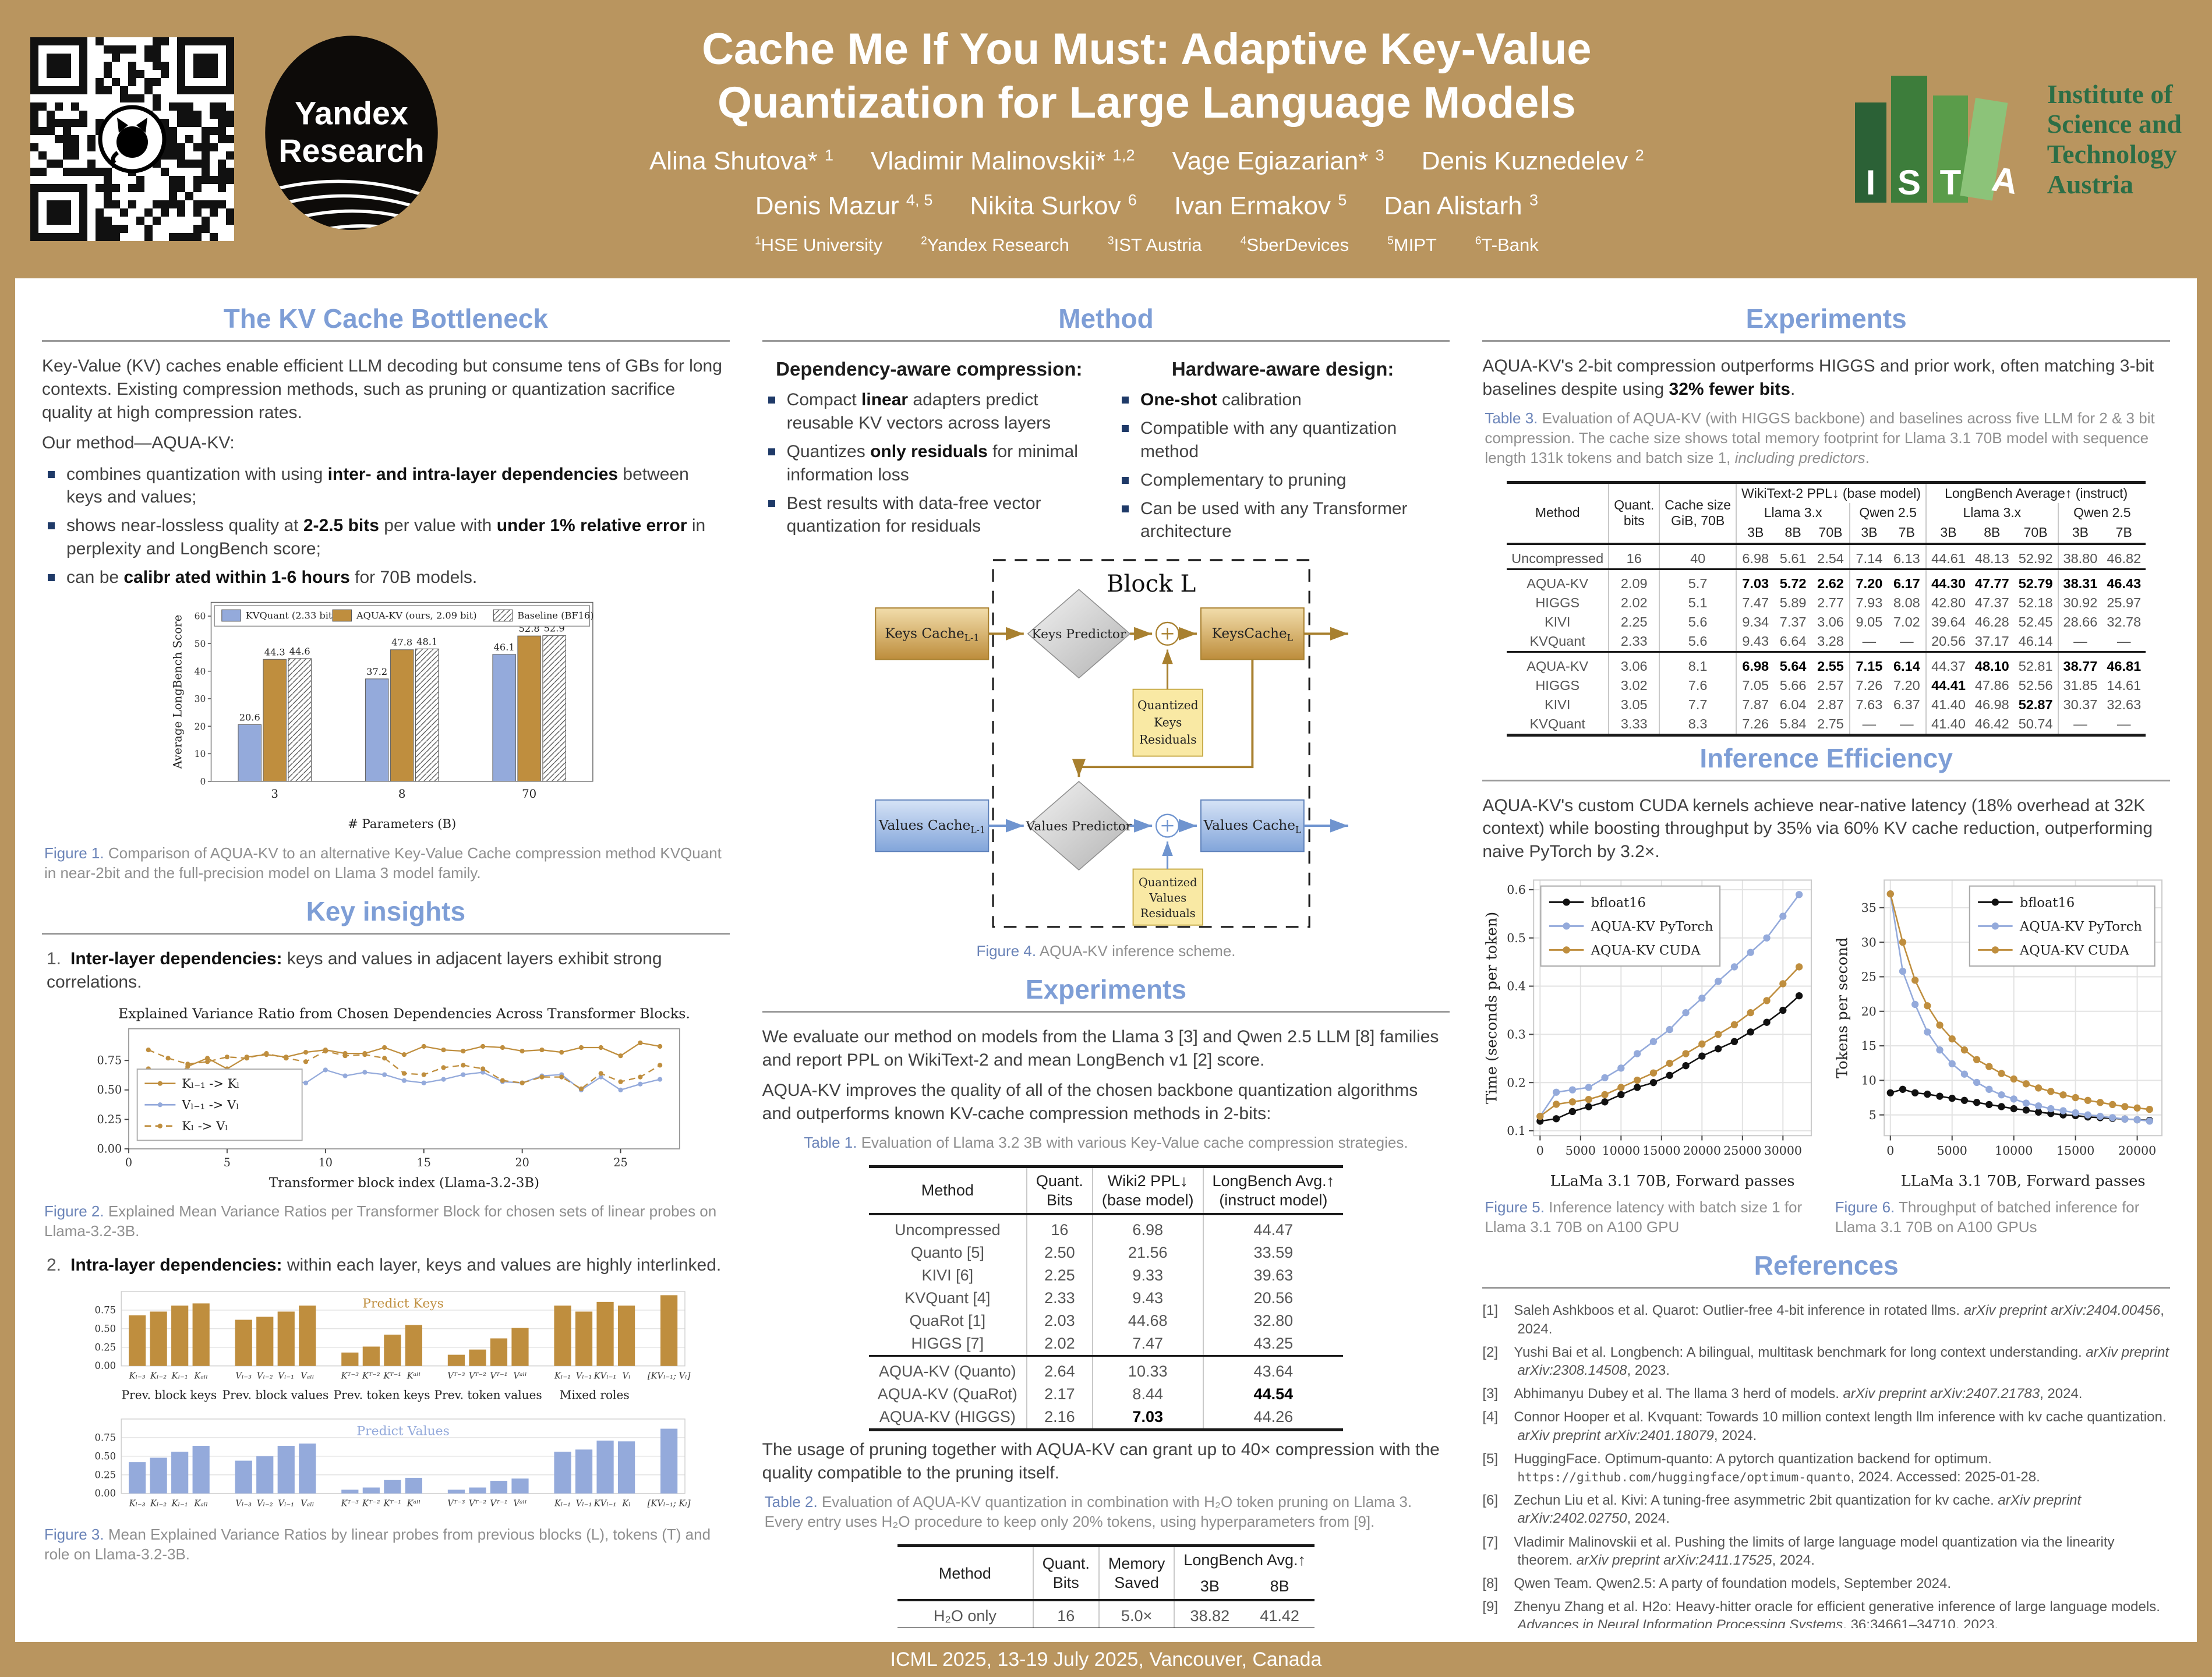 The image size is (2212, 1677). What do you see at coordinates (169, 1395) in the screenshot?
I see `svg-text: Prev. block keys` at bounding box center [169, 1395].